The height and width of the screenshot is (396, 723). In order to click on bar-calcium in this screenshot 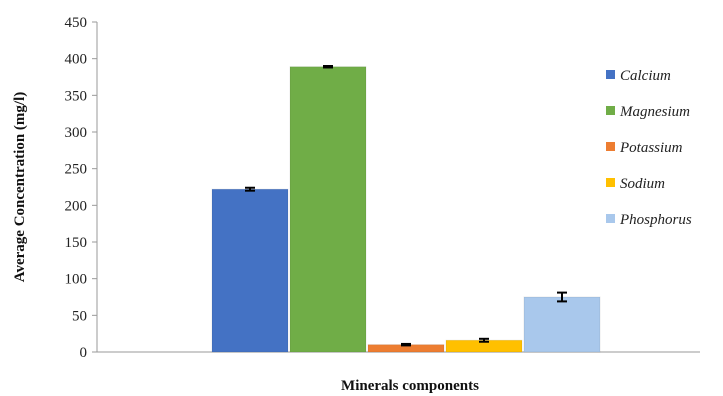, I will do `click(250, 270)`.